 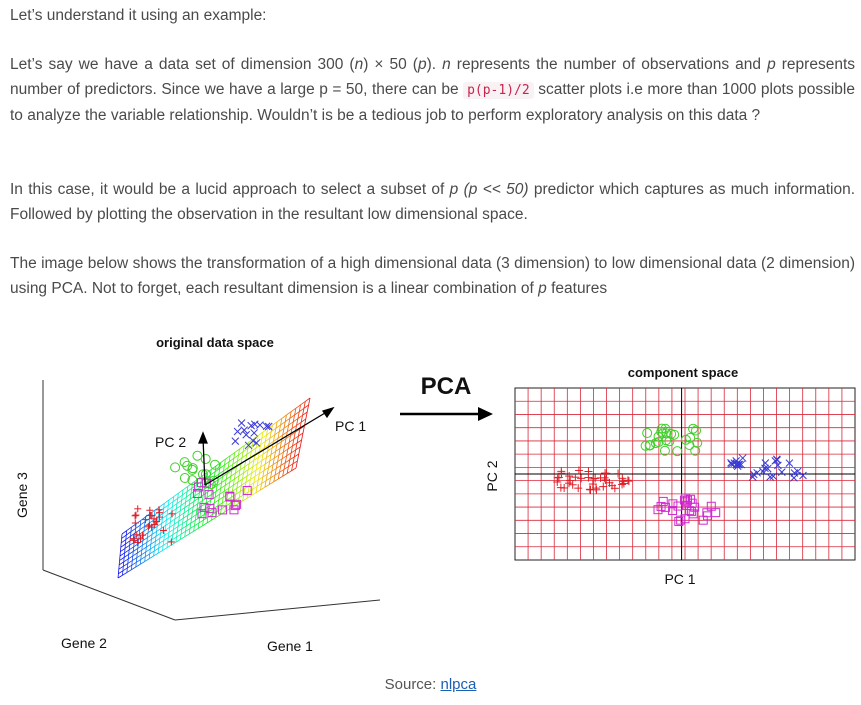 What do you see at coordinates (84, 643) in the screenshot?
I see `gene2-axis-label: Gene 2` at bounding box center [84, 643].